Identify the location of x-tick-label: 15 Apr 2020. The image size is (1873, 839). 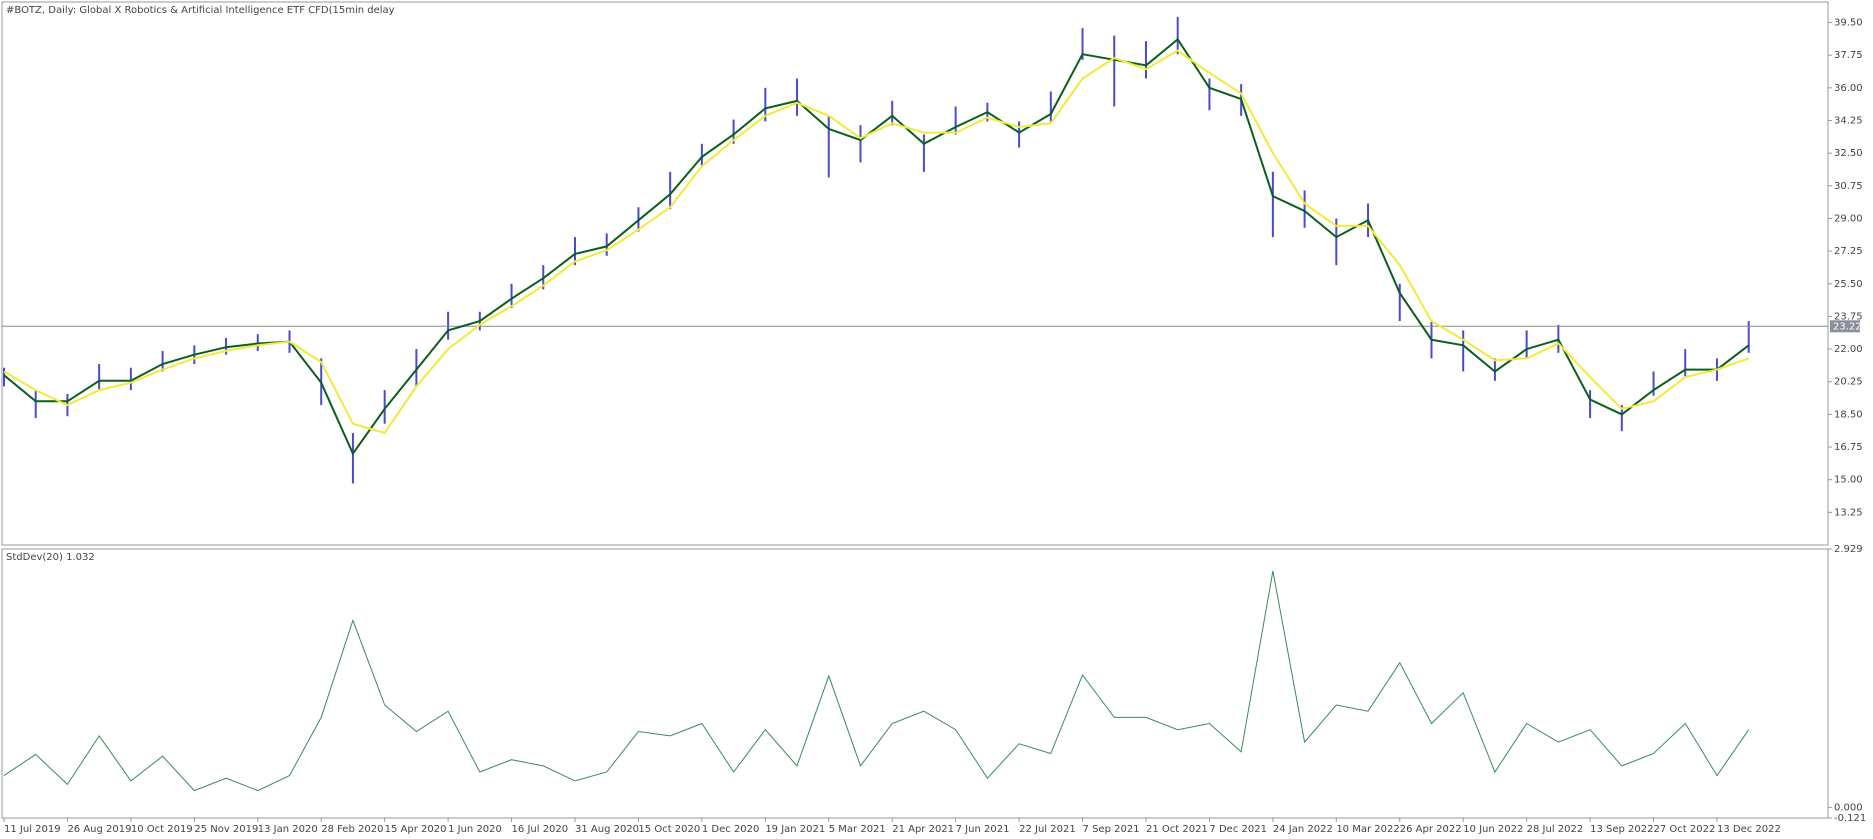
(416, 829).